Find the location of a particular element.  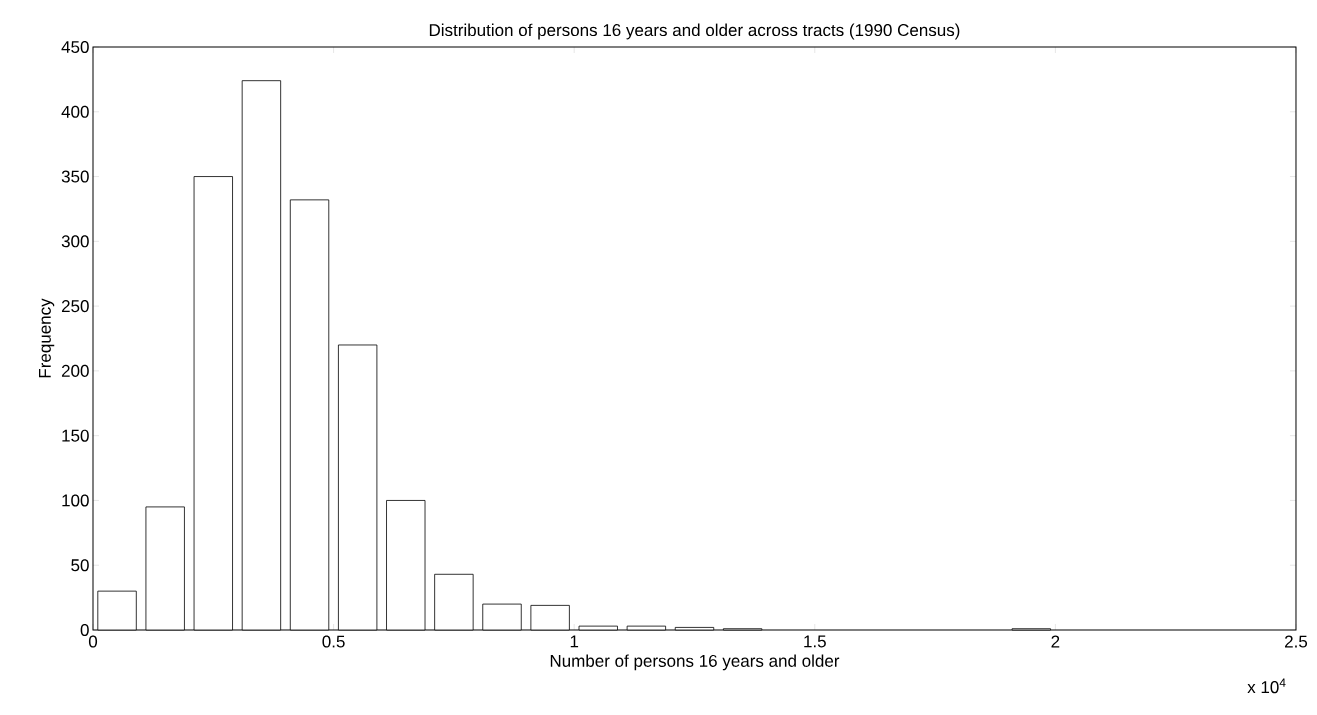

y-tick-label: 200 is located at coordinates (75, 370).